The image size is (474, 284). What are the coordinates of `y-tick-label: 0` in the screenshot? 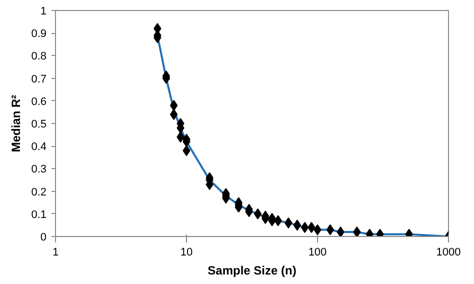 It's located at (43, 238).